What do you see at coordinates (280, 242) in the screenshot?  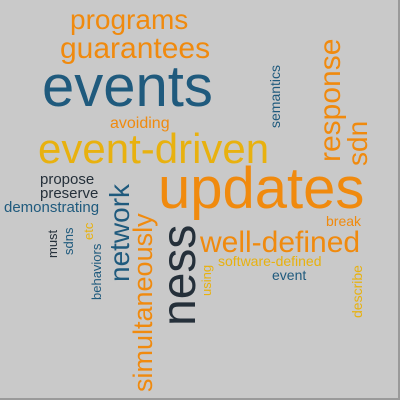 I see `word-well-defined: well-defined` at bounding box center [280, 242].